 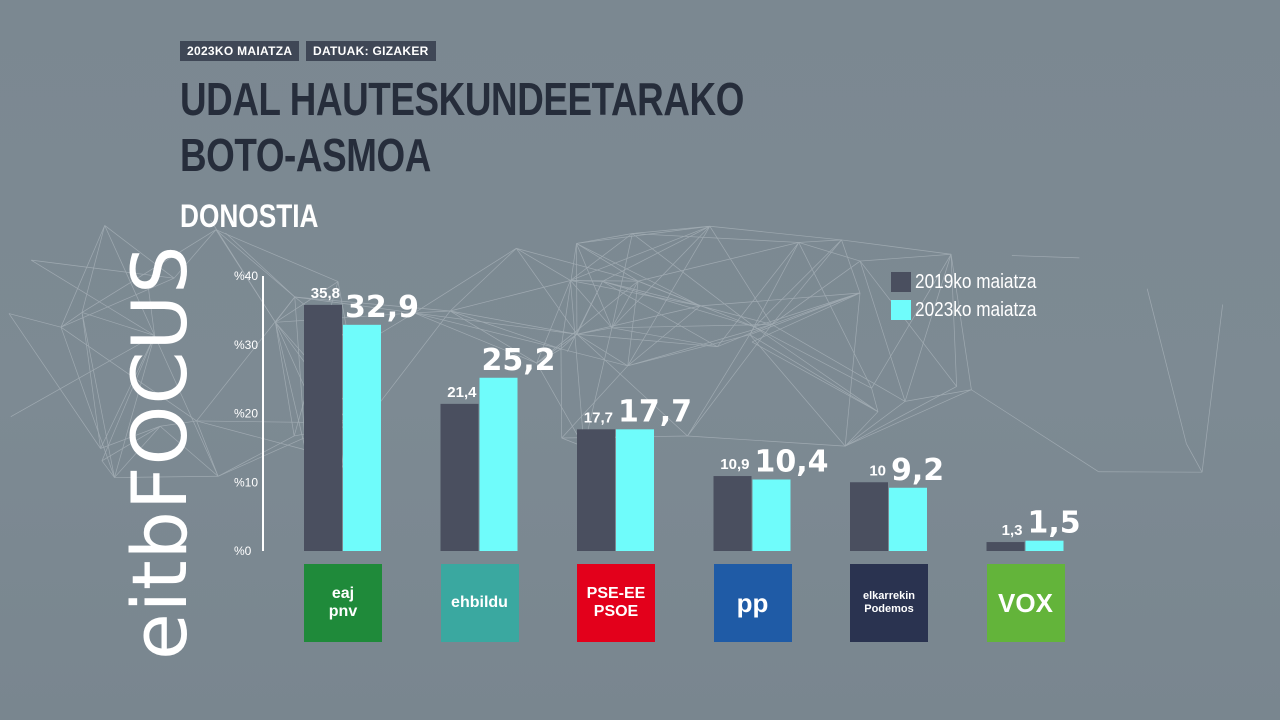 What do you see at coordinates (901, 282) in the screenshot?
I see `legend-swatch-2019` at bounding box center [901, 282].